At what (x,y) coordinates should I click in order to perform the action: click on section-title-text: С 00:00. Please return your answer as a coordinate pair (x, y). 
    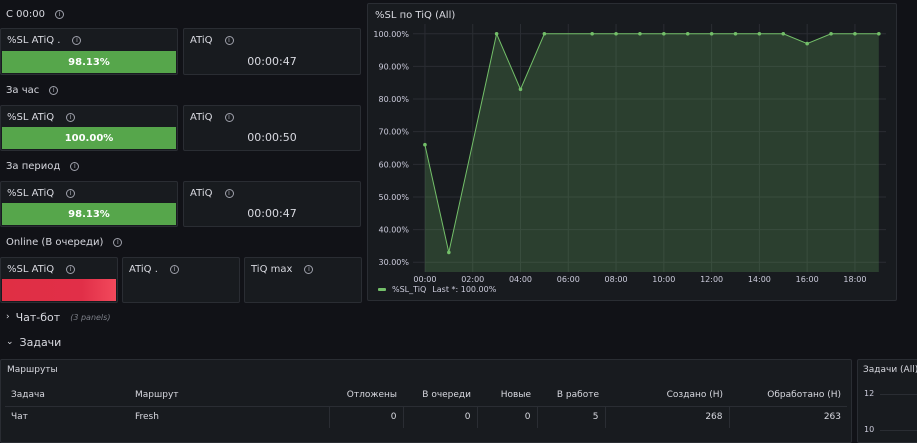
    Looking at the image, I should click on (25, 14).